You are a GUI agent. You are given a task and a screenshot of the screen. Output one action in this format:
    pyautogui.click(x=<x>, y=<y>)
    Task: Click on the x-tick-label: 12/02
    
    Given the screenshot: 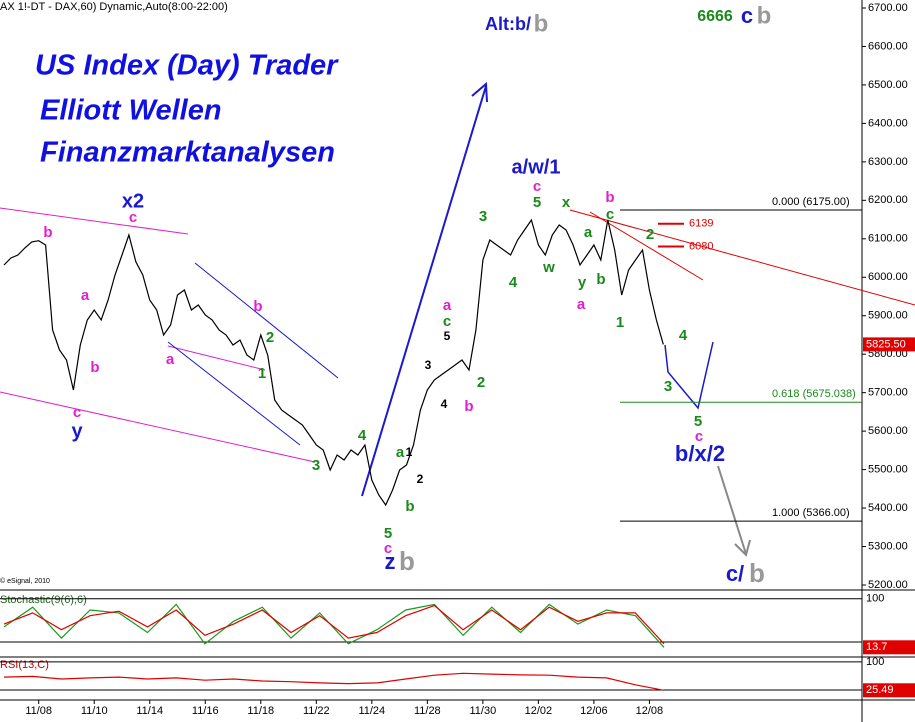 What is the action you would take?
    pyautogui.click(x=539, y=711)
    